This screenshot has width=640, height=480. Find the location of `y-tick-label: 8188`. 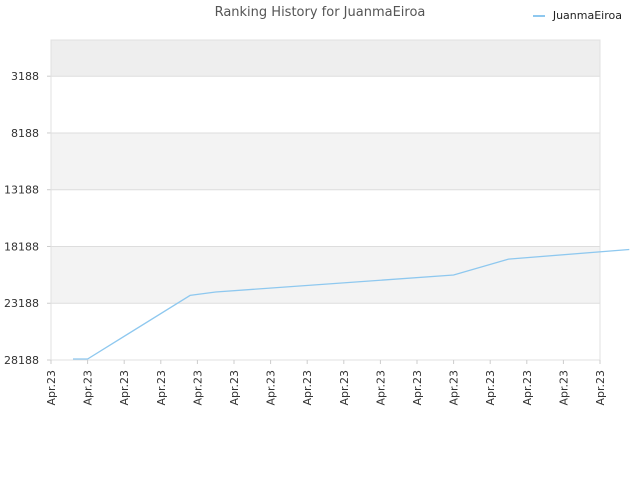

y-tick-label: 8188 is located at coordinates (25, 133).